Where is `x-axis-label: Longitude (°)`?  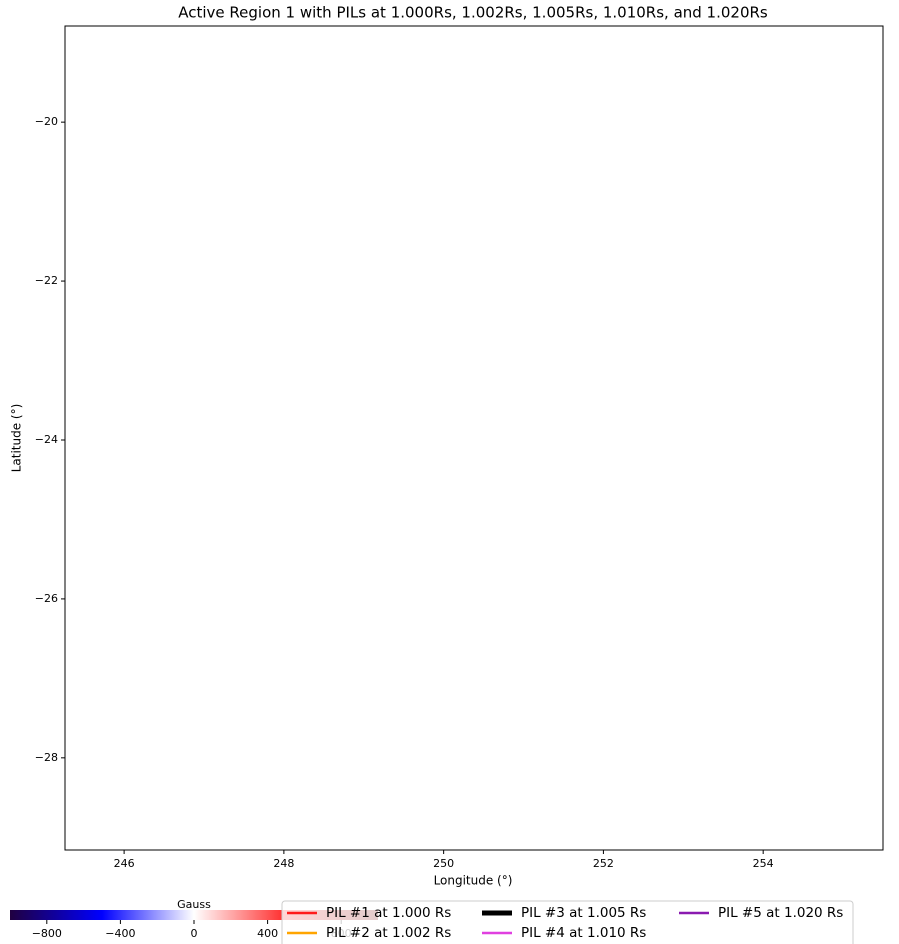
x-axis-label: Longitude (°) is located at coordinates (473, 881).